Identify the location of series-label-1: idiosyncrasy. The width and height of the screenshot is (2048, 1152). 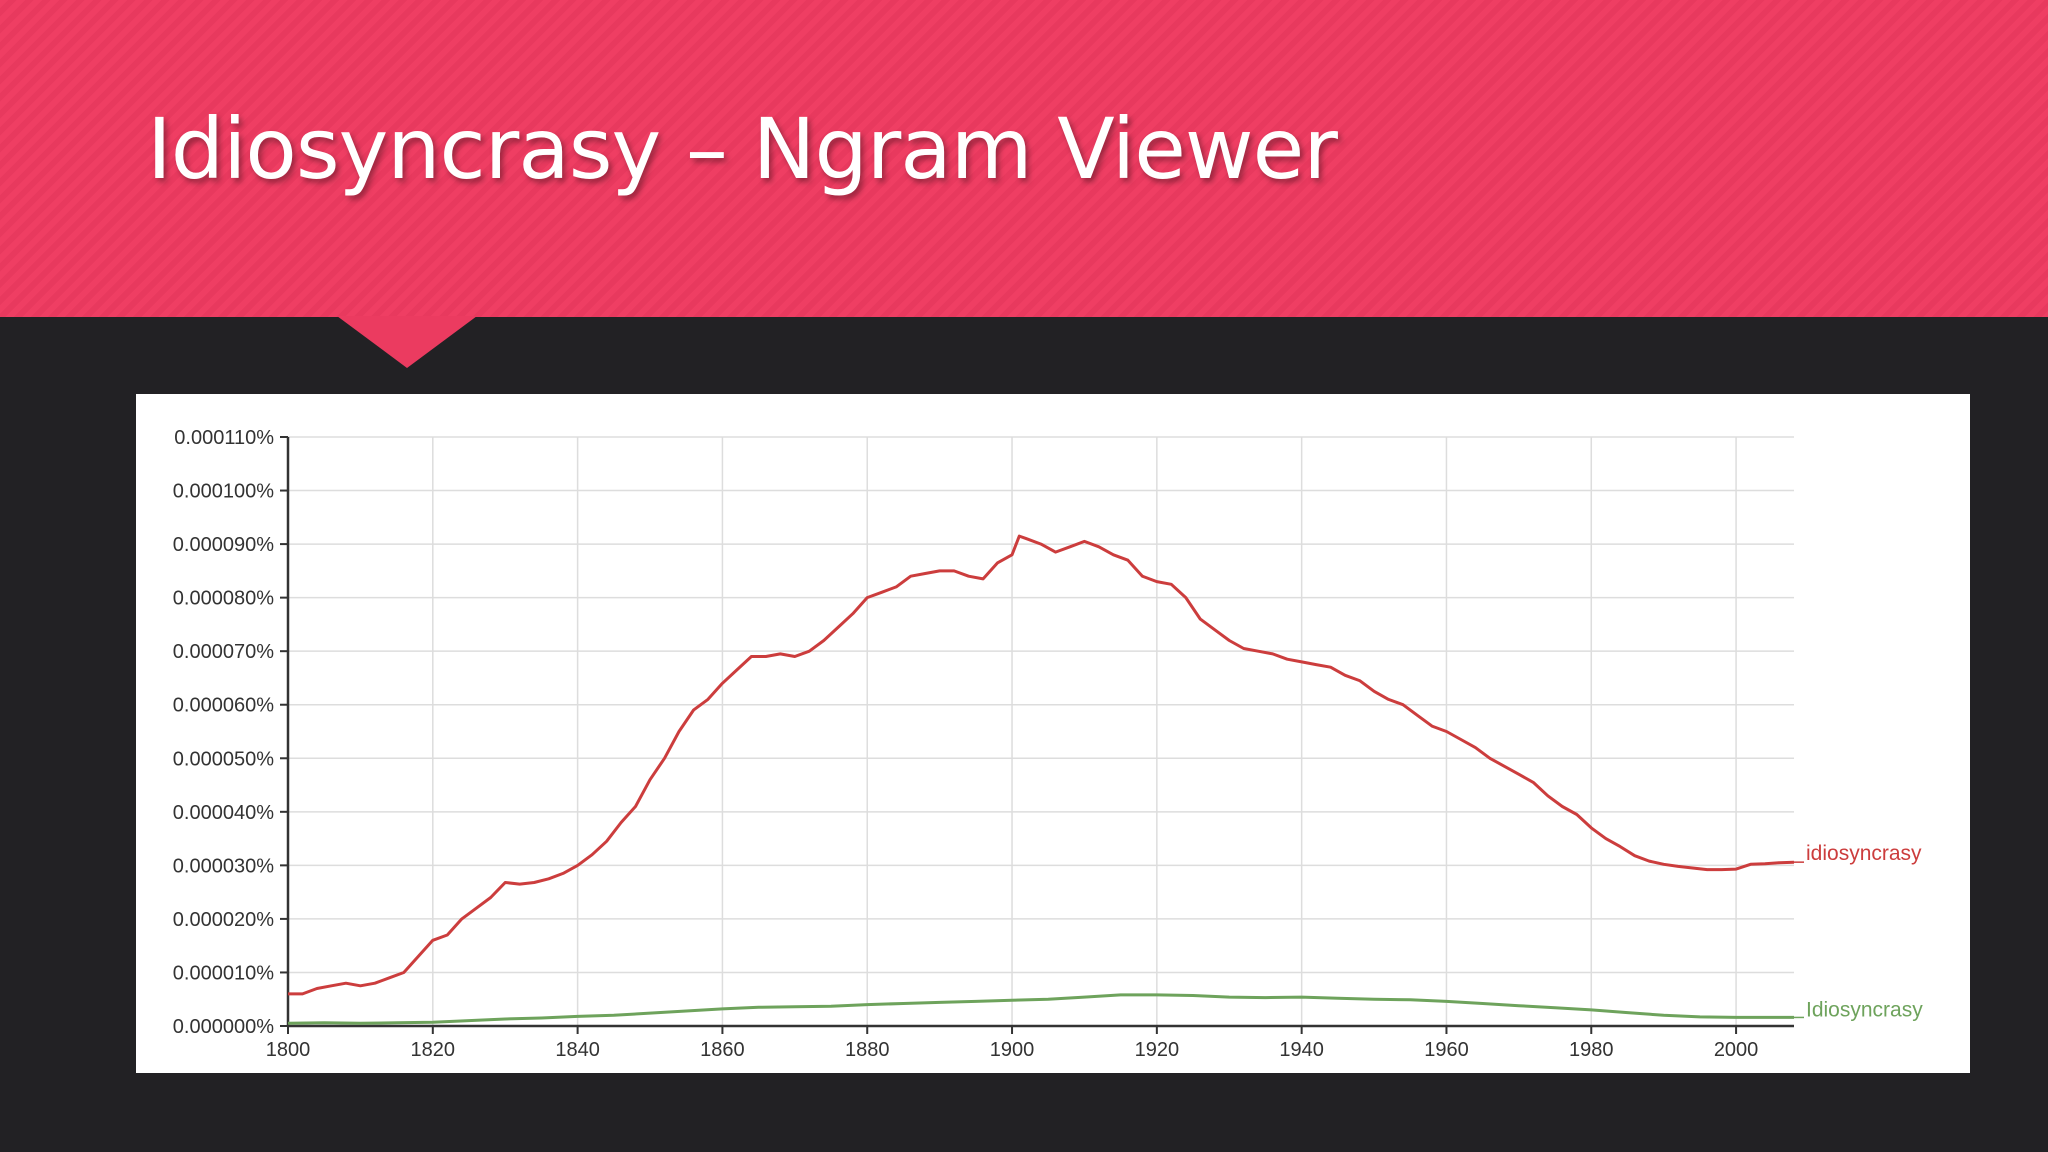
(1864, 853).